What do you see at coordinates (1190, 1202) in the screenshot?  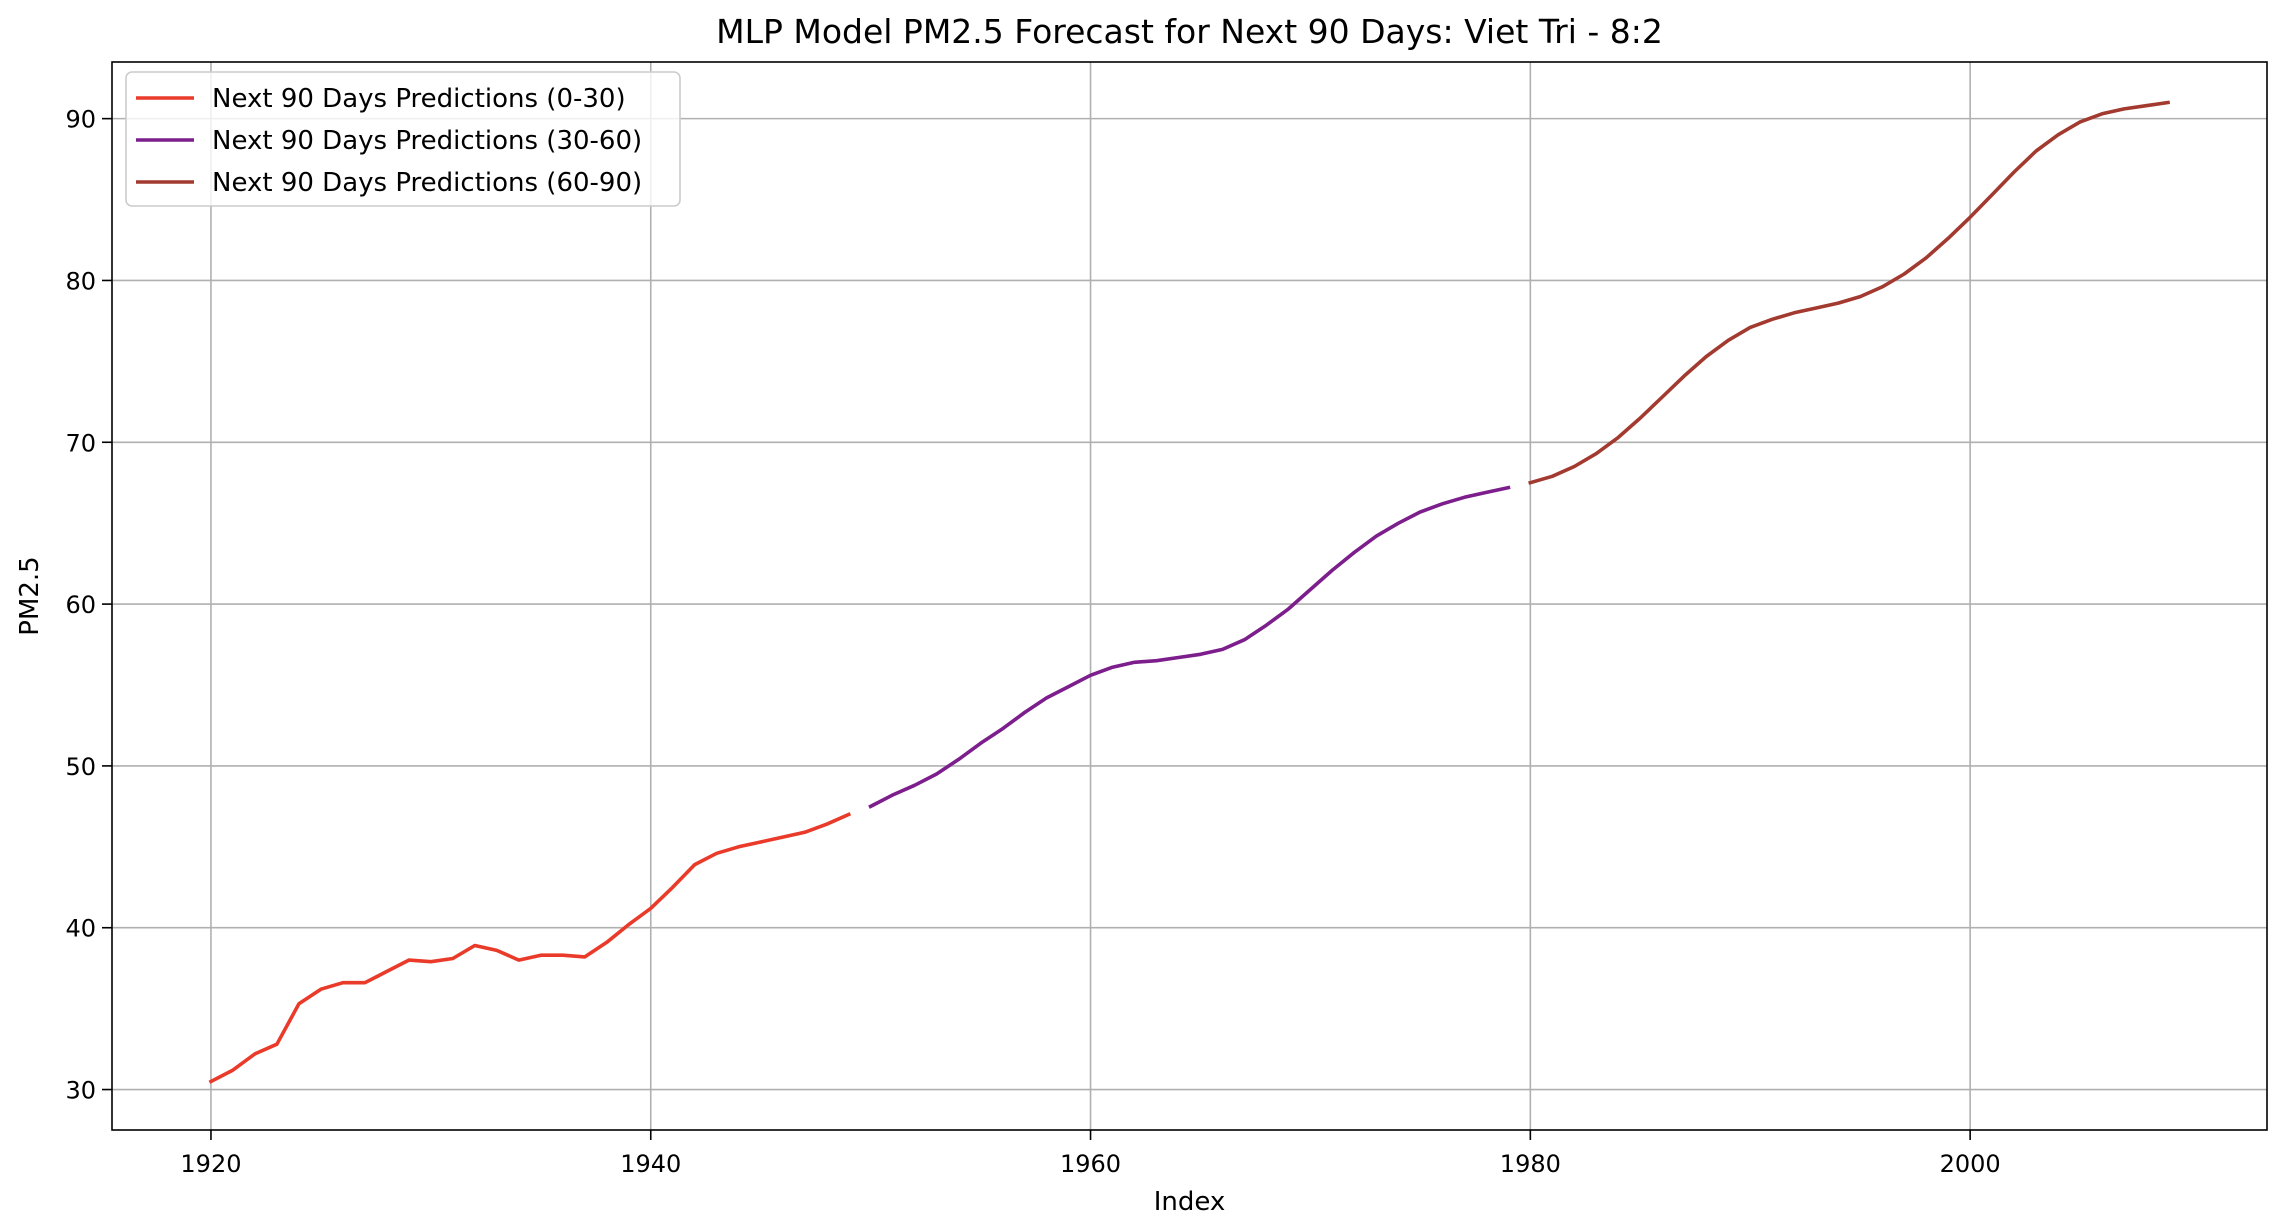 I see `x-axis-label: Index` at bounding box center [1190, 1202].